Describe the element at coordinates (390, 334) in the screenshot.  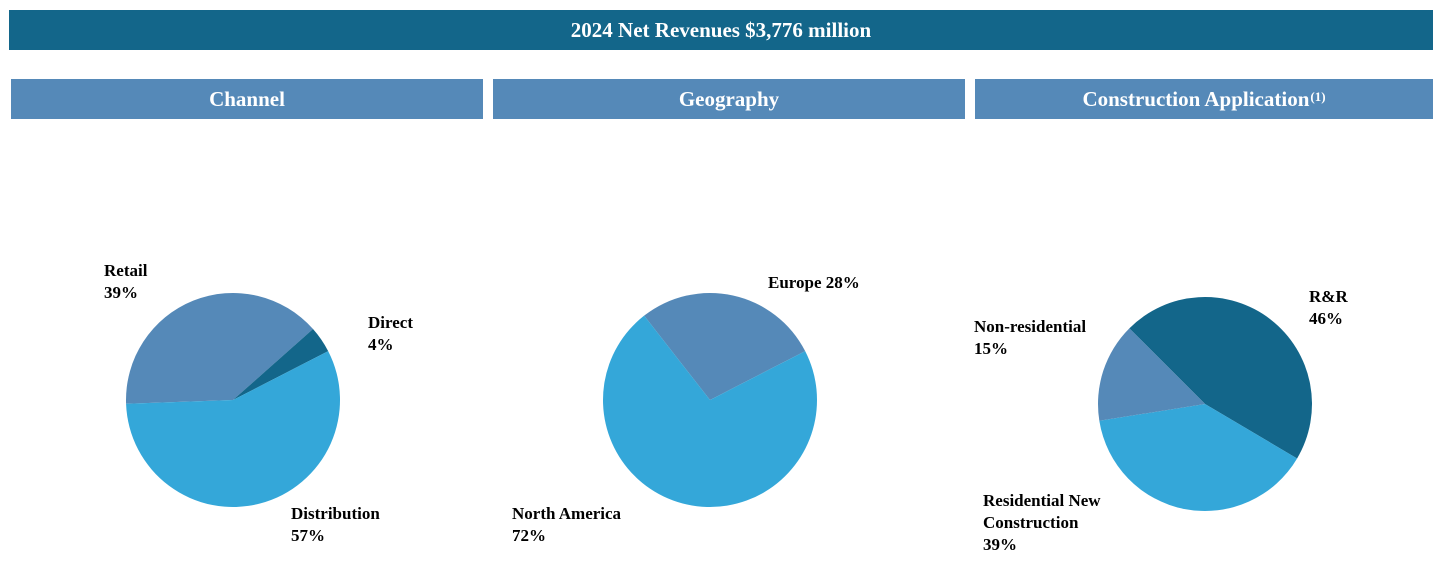
I see `slice-label: Direct 4%` at that location.